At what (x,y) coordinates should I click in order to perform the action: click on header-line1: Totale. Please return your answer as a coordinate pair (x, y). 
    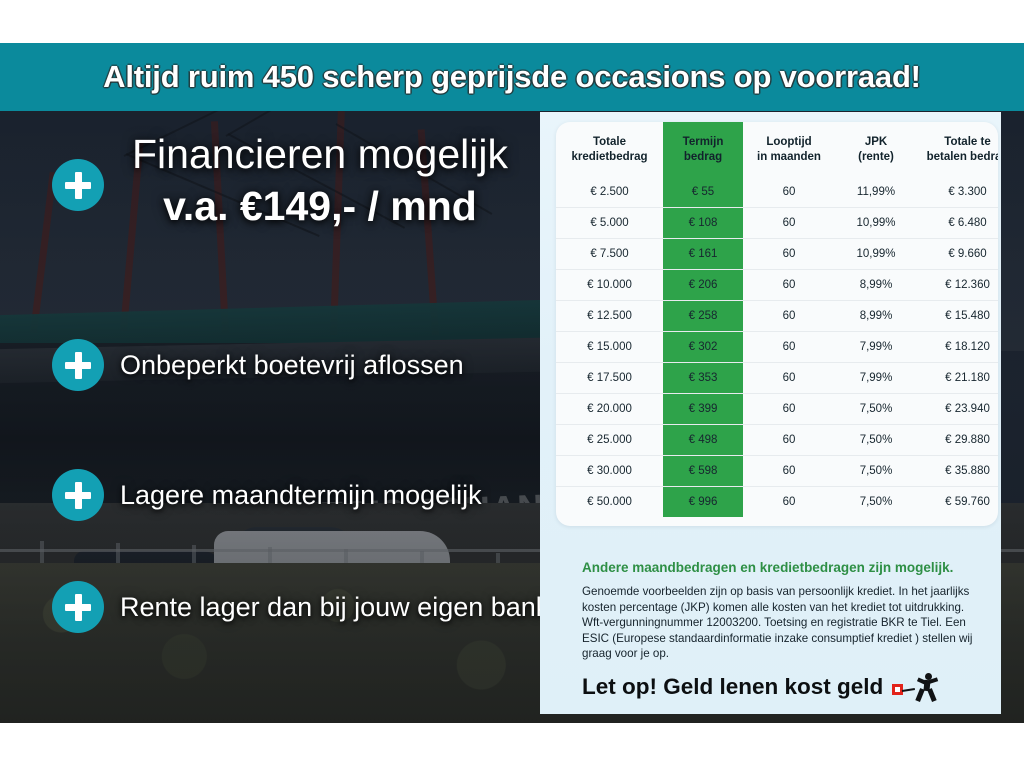
    Looking at the image, I should click on (609, 142).